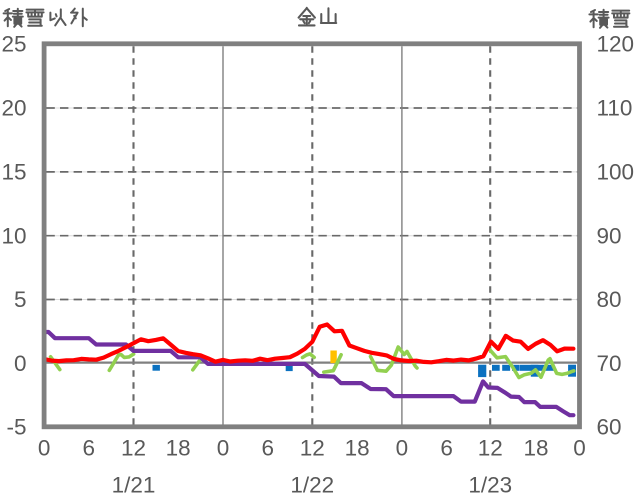  Describe the element at coordinates (490, 484) in the screenshot. I see `svg-text: 1/23` at that location.